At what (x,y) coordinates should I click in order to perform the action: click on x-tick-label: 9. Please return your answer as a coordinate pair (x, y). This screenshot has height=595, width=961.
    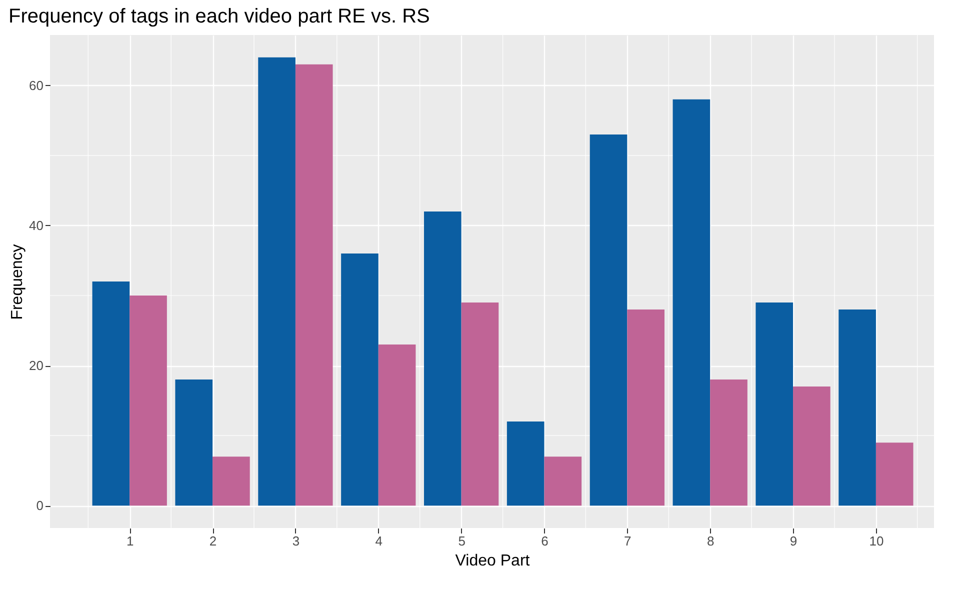
    Looking at the image, I should click on (794, 541).